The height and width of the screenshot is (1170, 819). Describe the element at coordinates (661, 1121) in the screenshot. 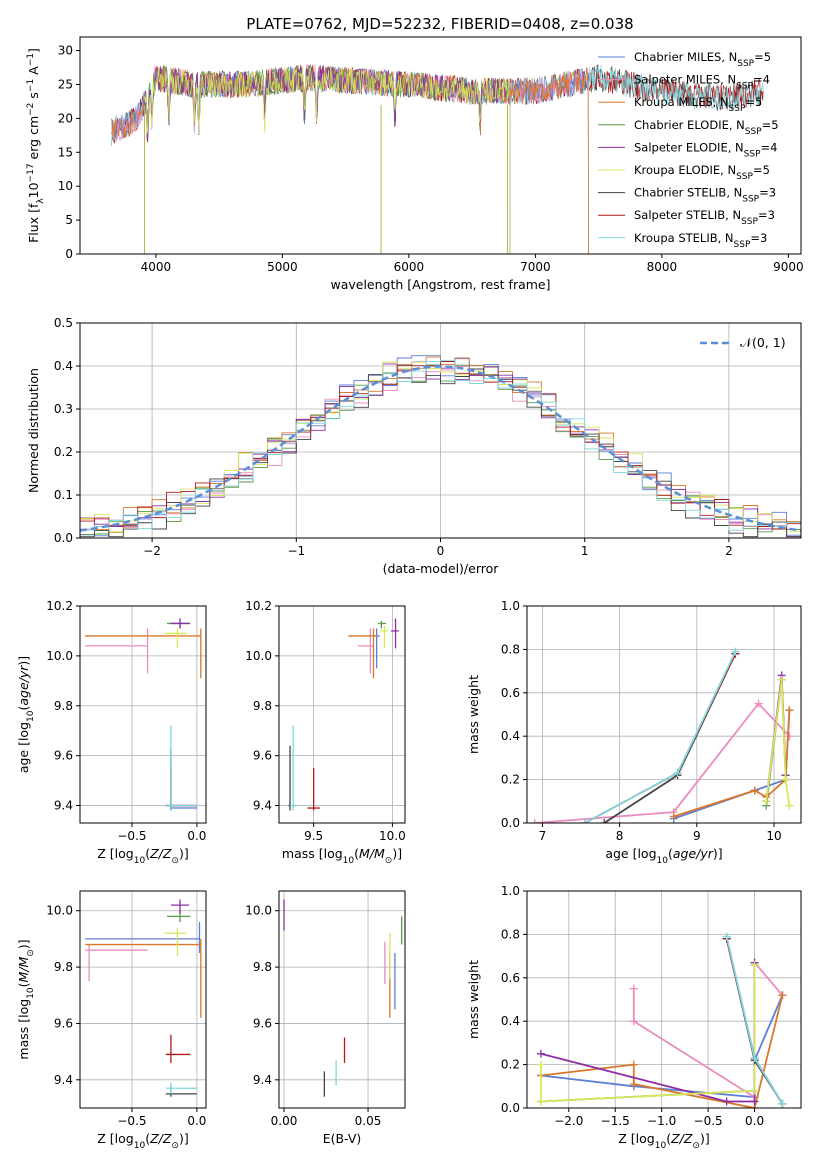

I see `x-tick-label: −1.0` at that location.